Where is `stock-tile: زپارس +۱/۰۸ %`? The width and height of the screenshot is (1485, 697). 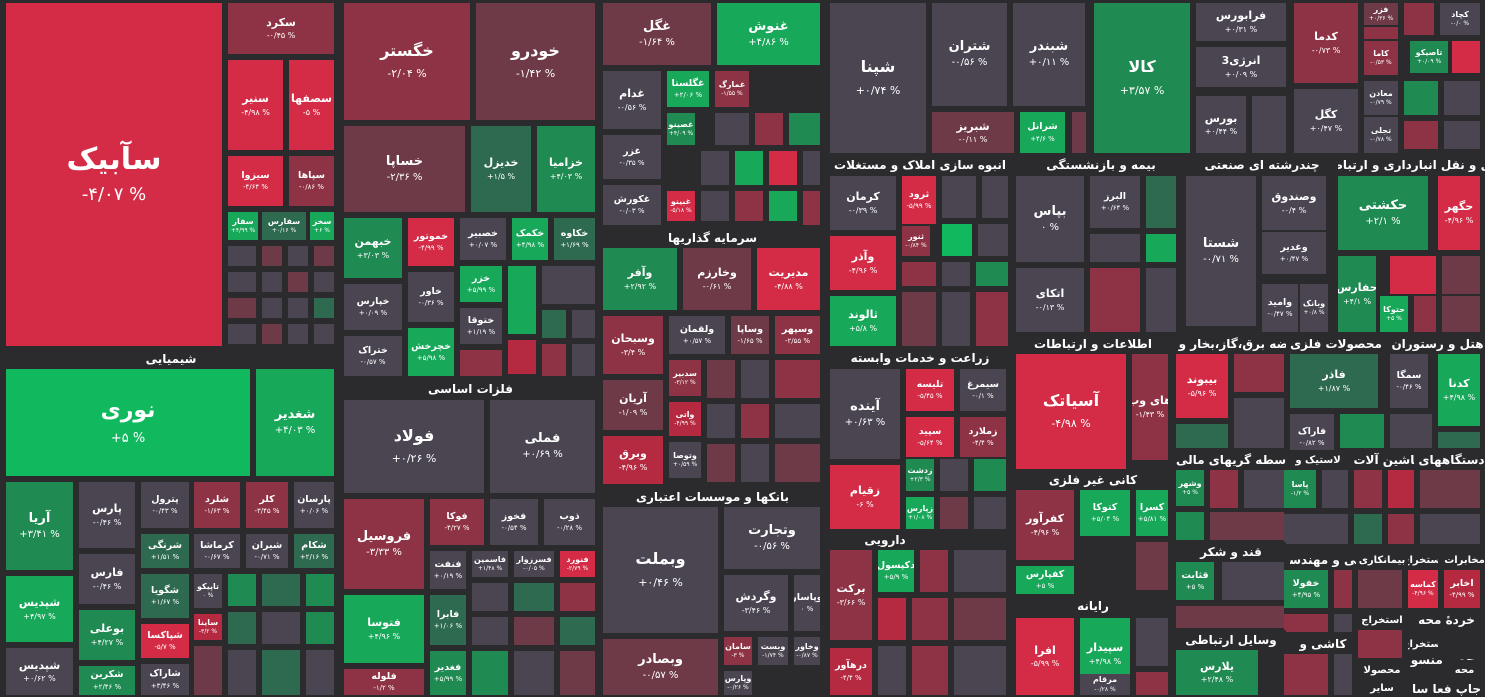
stock-tile: زپارس +۱/۰۸ % is located at coordinates (920, 513).